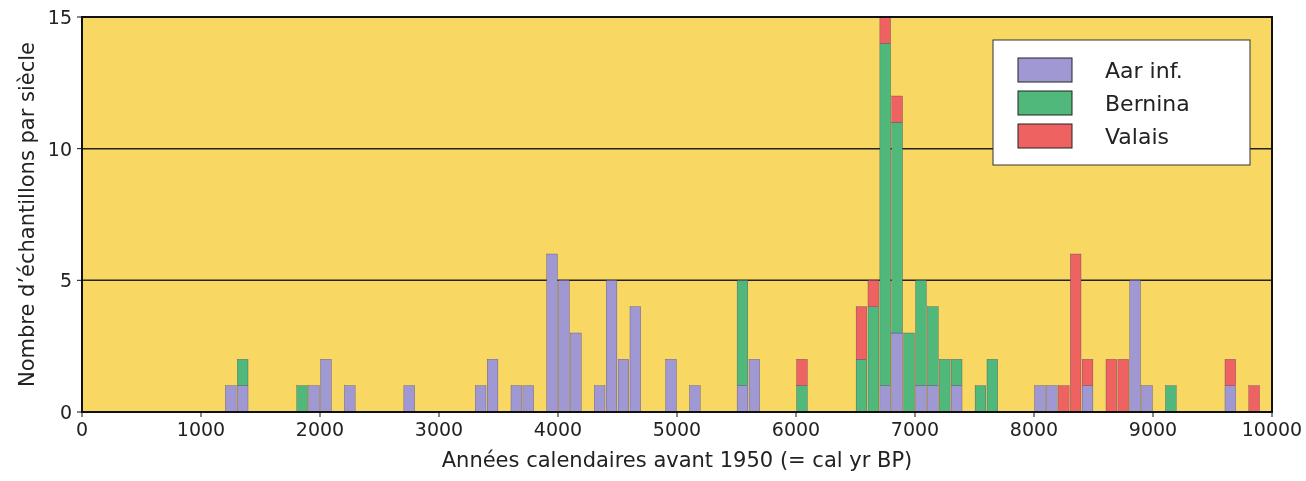  What do you see at coordinates (27, 214) in the screenshot?
I see `y-axis-title: Nombre d’échantillons par siècle` at bounding box center [27, 214].